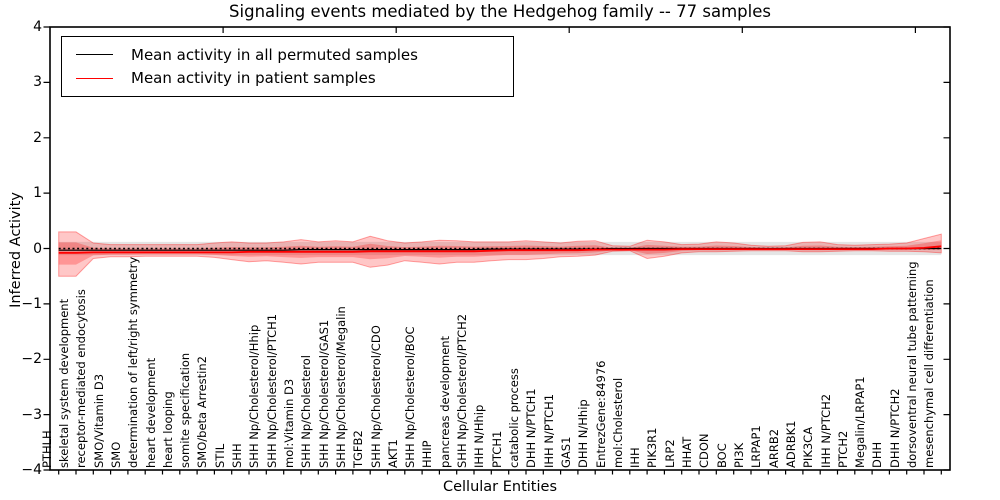 This screenshot has width=1000, height=500. What do you see at coordinates (444, 401) in the screenshot?
I see `x-tick-label: pancreas development` at bounding box center [444, 401].